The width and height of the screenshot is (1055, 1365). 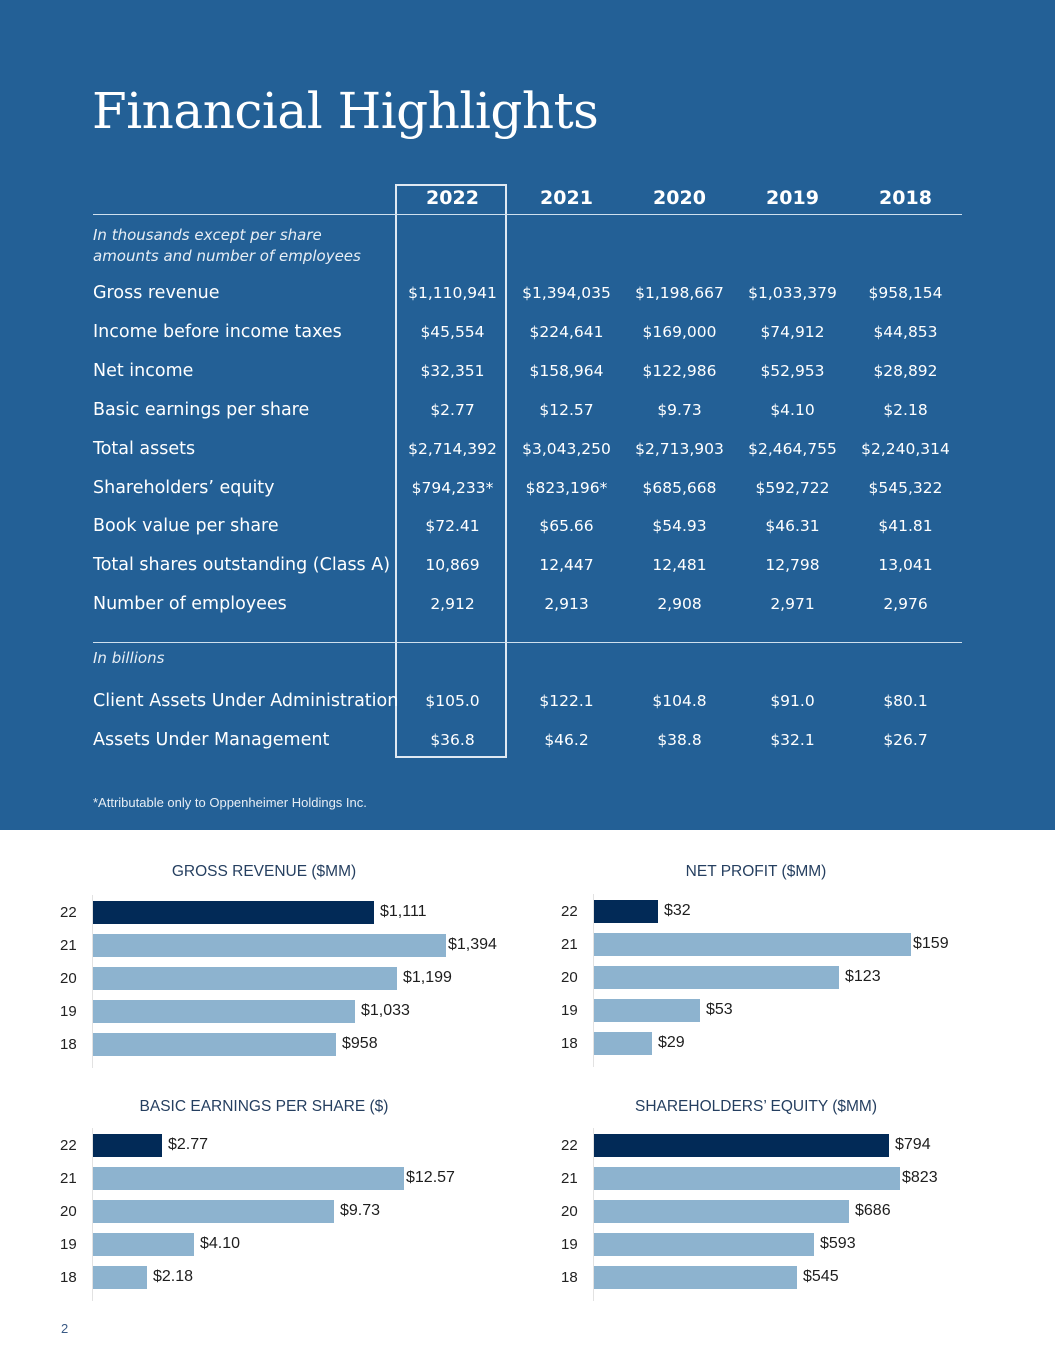 I want to click on chart-title: SHAREHOLDERS’ EQUITY ($MM), so click(x=755, y=1106).